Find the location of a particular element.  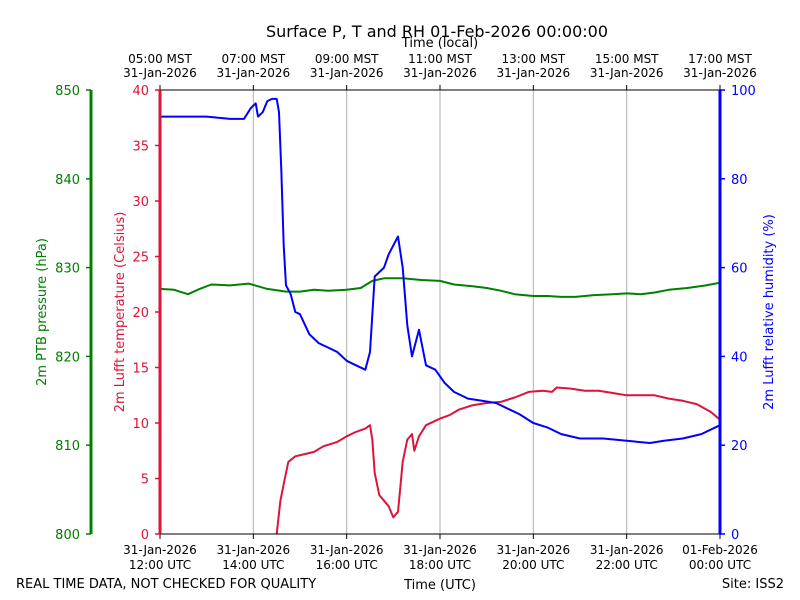

top-tick-label-time: 17:00 MST is located at coordinates (720, 59).